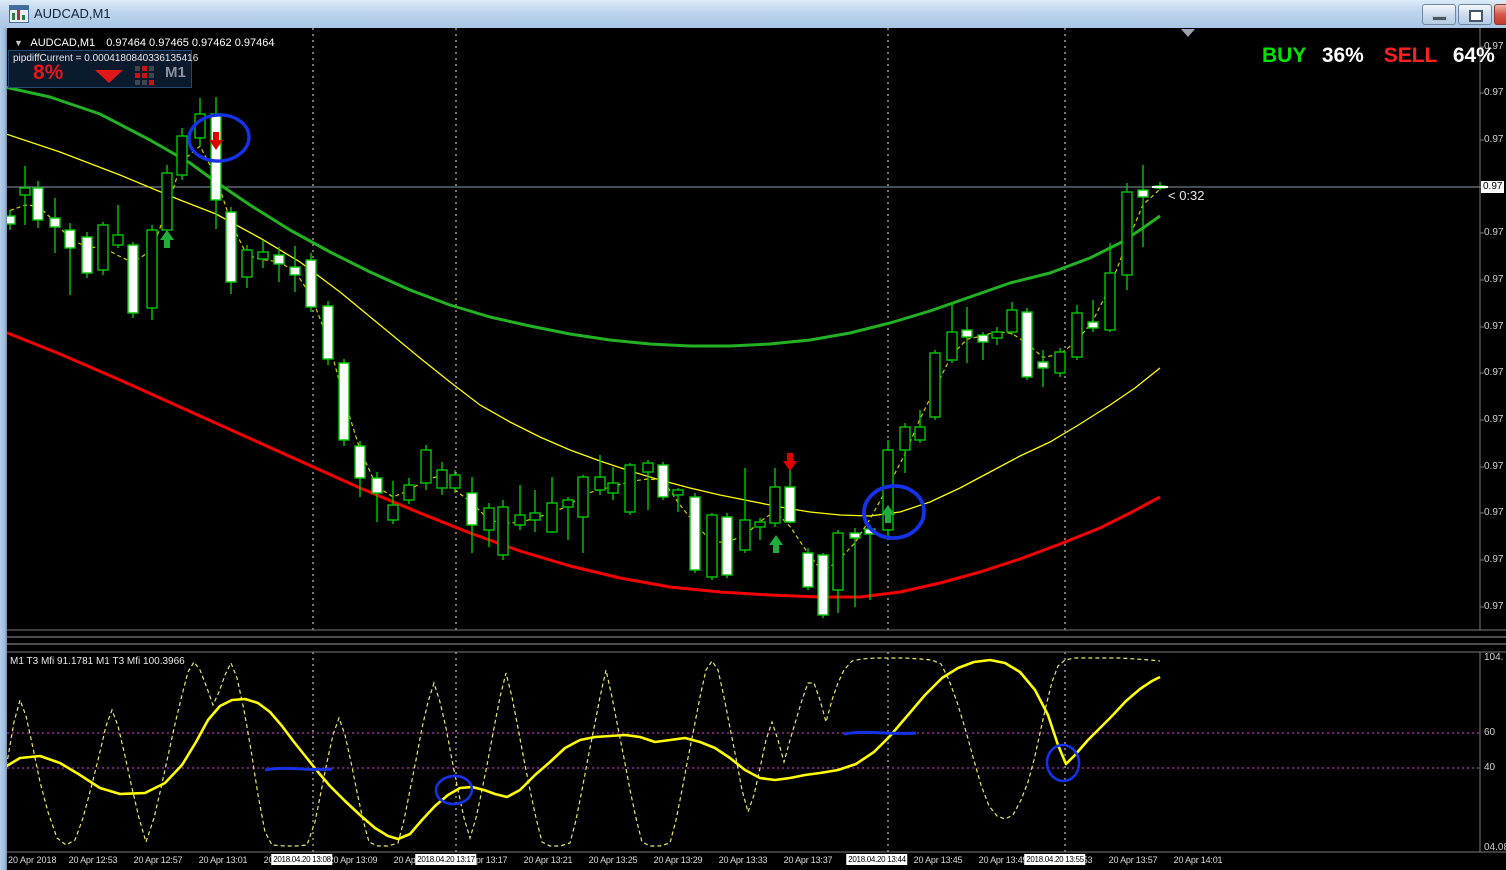 The height and width of the screenshot is (870, 1506). I want to click on indicator-header: M1 T3 Mfi 91.1781 M1 T3 Mfi 100.3966, so click(97, 661).